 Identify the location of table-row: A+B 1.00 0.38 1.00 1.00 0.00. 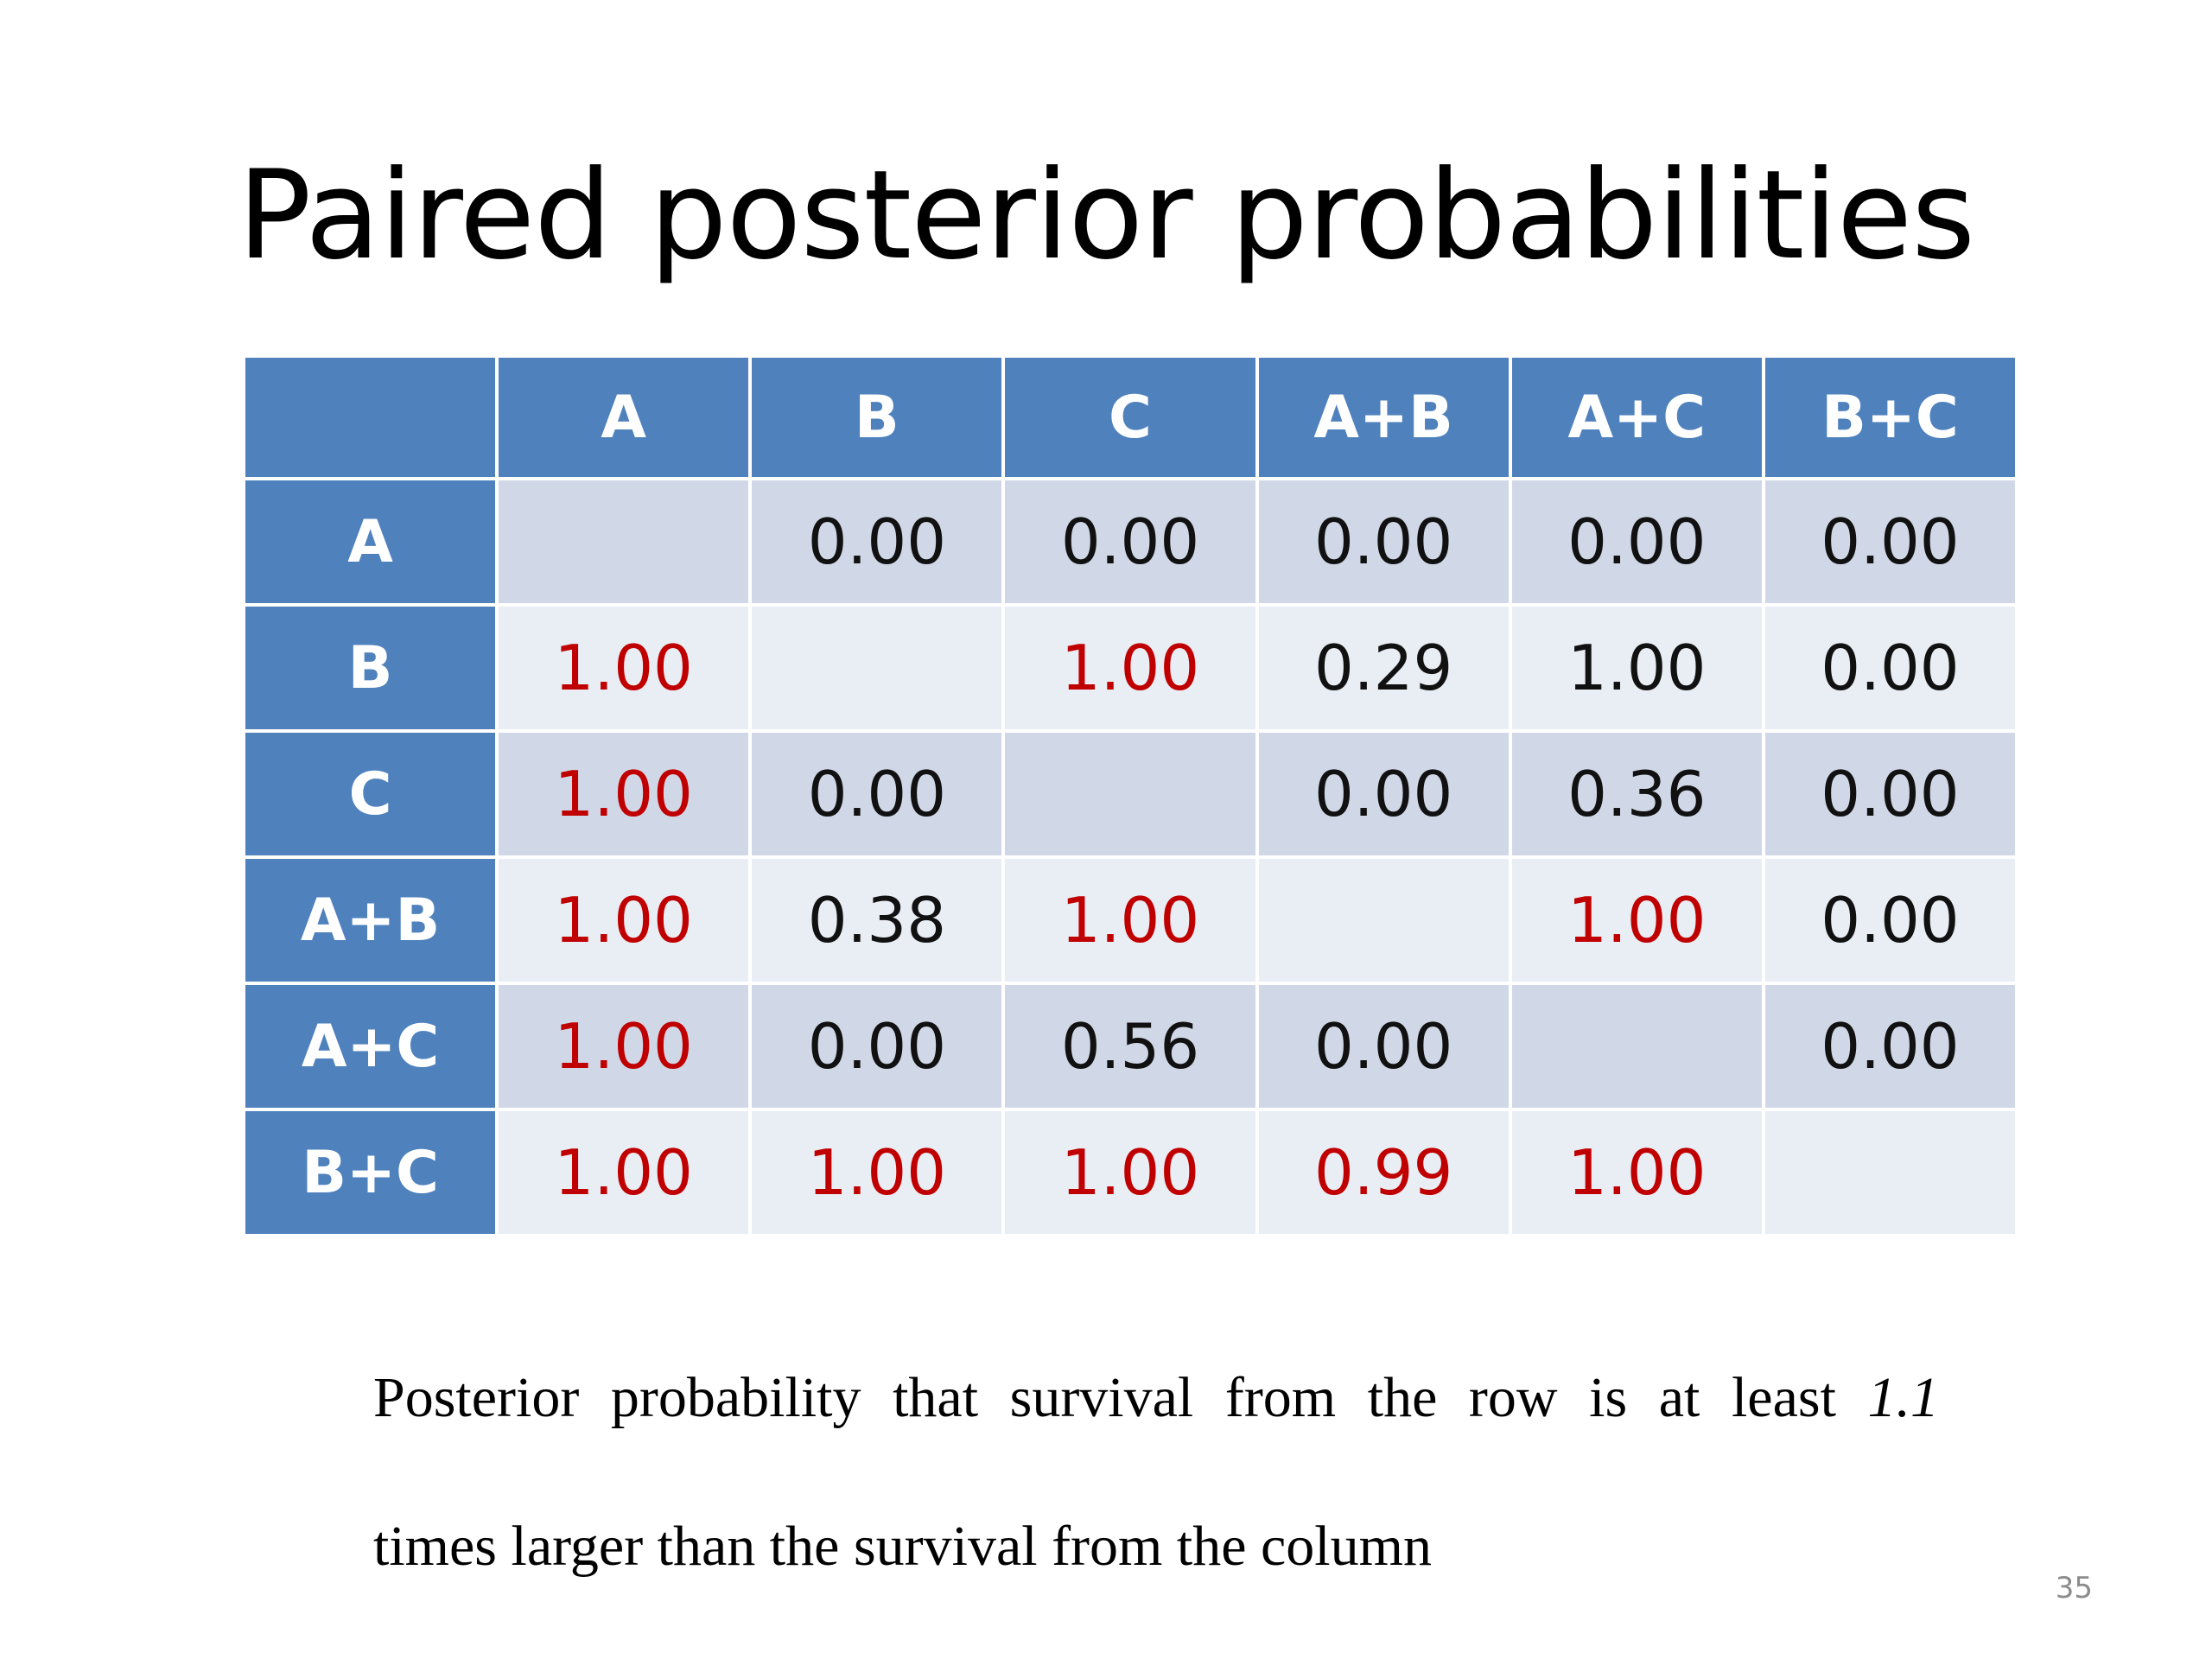
(1130, 920).